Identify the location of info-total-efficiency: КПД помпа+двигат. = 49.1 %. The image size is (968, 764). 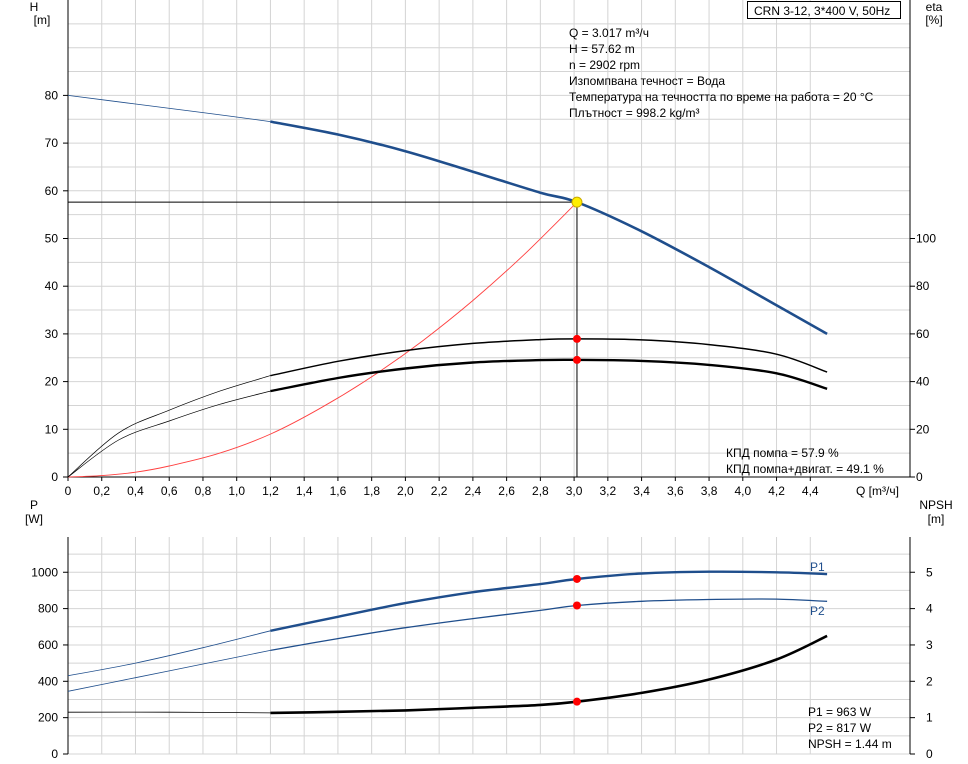
(805, 469).